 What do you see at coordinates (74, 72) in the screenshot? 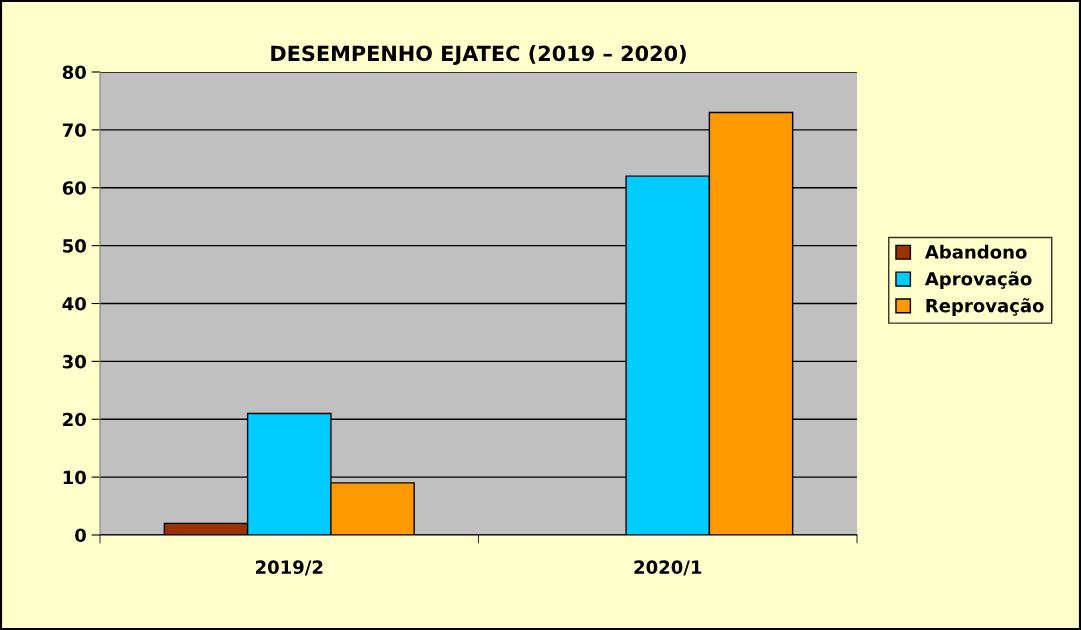
I see `y-tick-label: 80` at bounding box center [74, 72].